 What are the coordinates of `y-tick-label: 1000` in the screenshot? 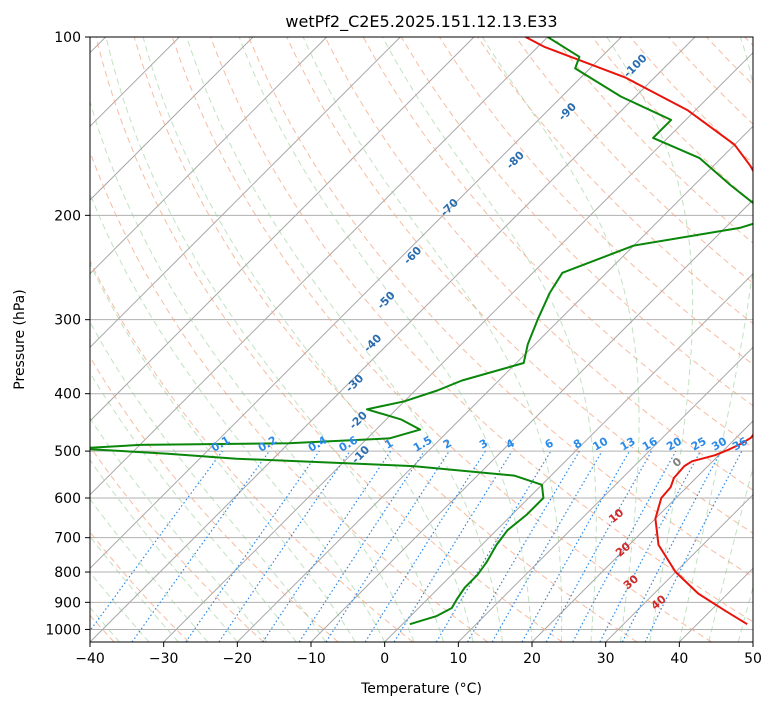 It's located at (63, 630).